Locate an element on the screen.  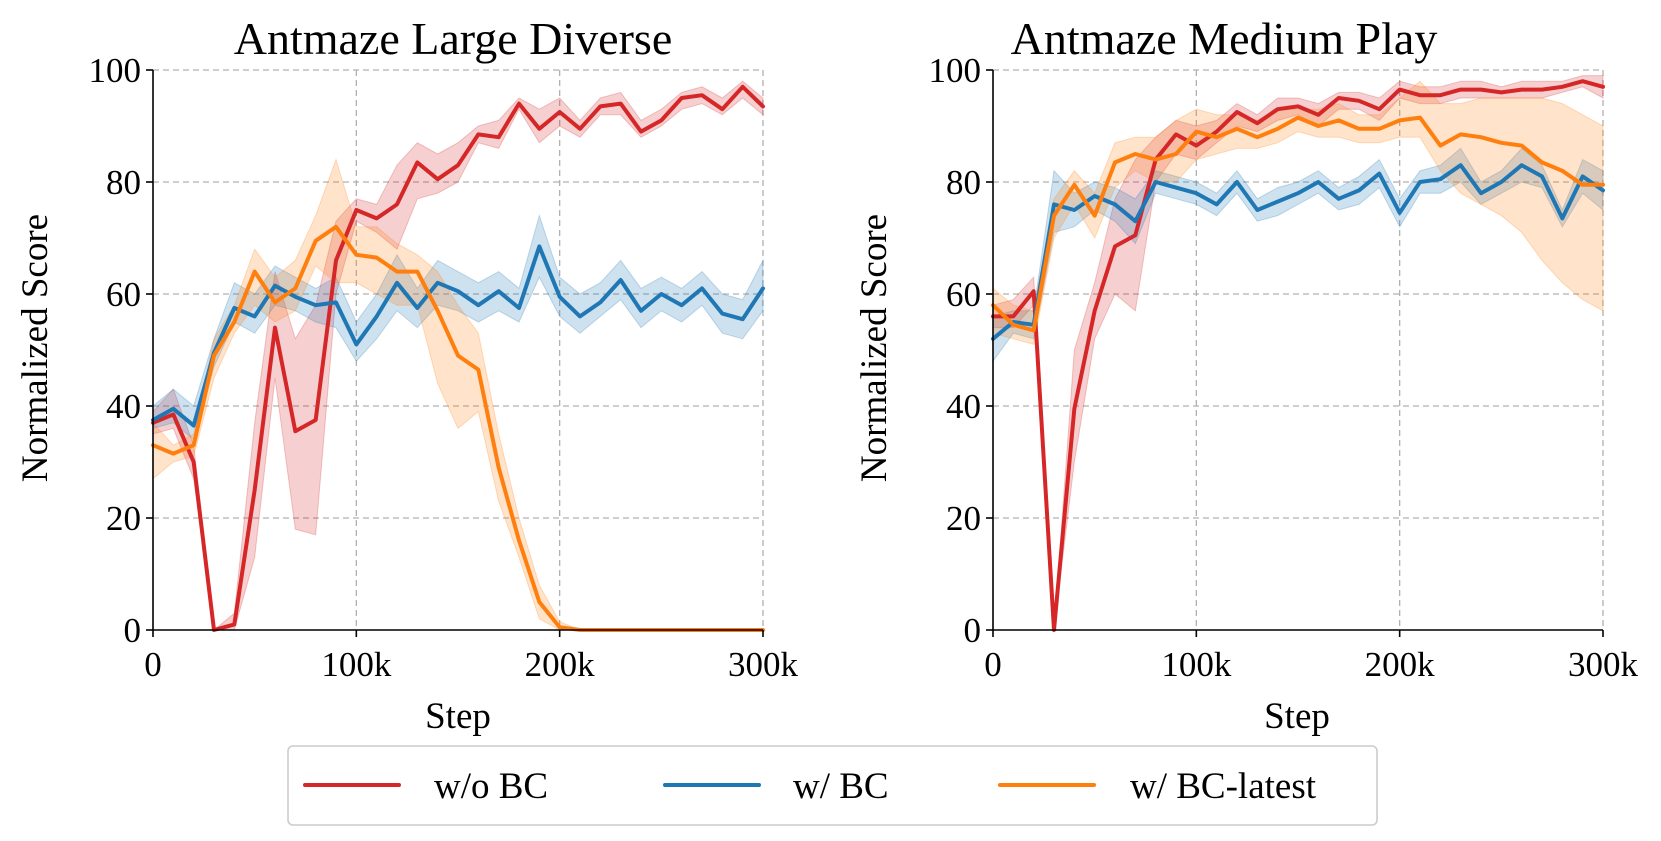
legend-item-w-bc: w/ BC is located at coordinates (776, 786).